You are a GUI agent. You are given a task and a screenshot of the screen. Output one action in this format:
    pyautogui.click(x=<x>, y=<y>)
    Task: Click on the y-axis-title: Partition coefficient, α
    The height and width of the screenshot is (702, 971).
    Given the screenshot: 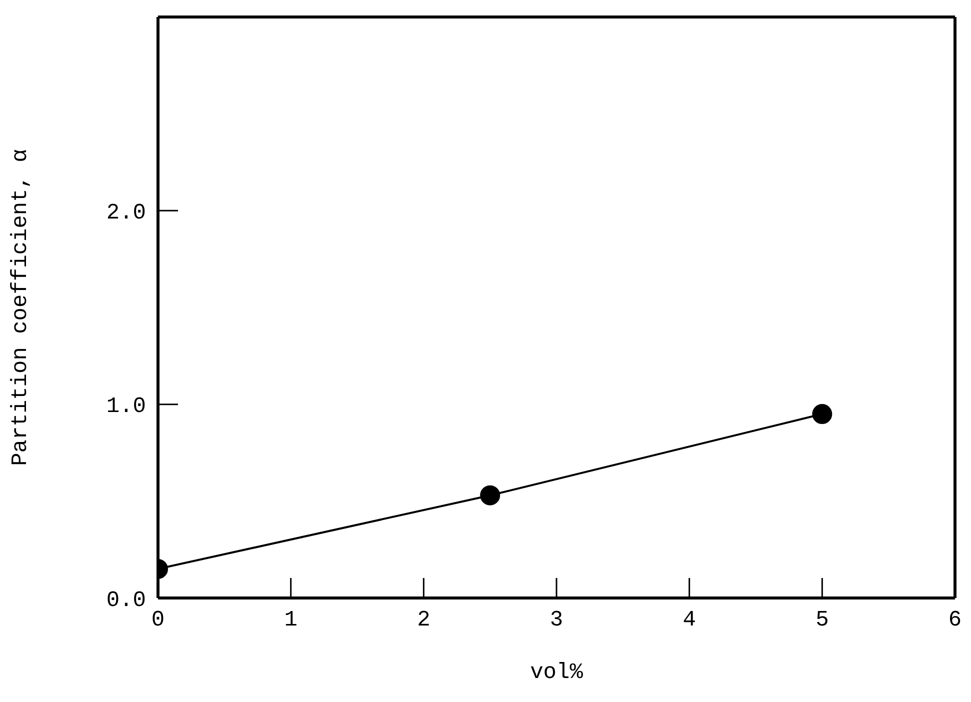 What is the action you would take?
    pyautogui.click(x=20, y=307)
    